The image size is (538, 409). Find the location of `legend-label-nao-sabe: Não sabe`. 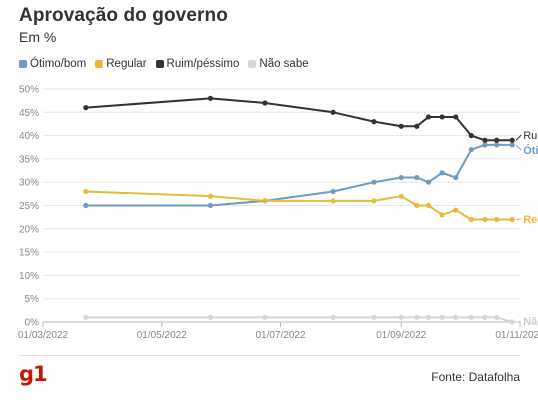

legend-label-nao-sabe: Não sabe is located at coordinates (284, 64).